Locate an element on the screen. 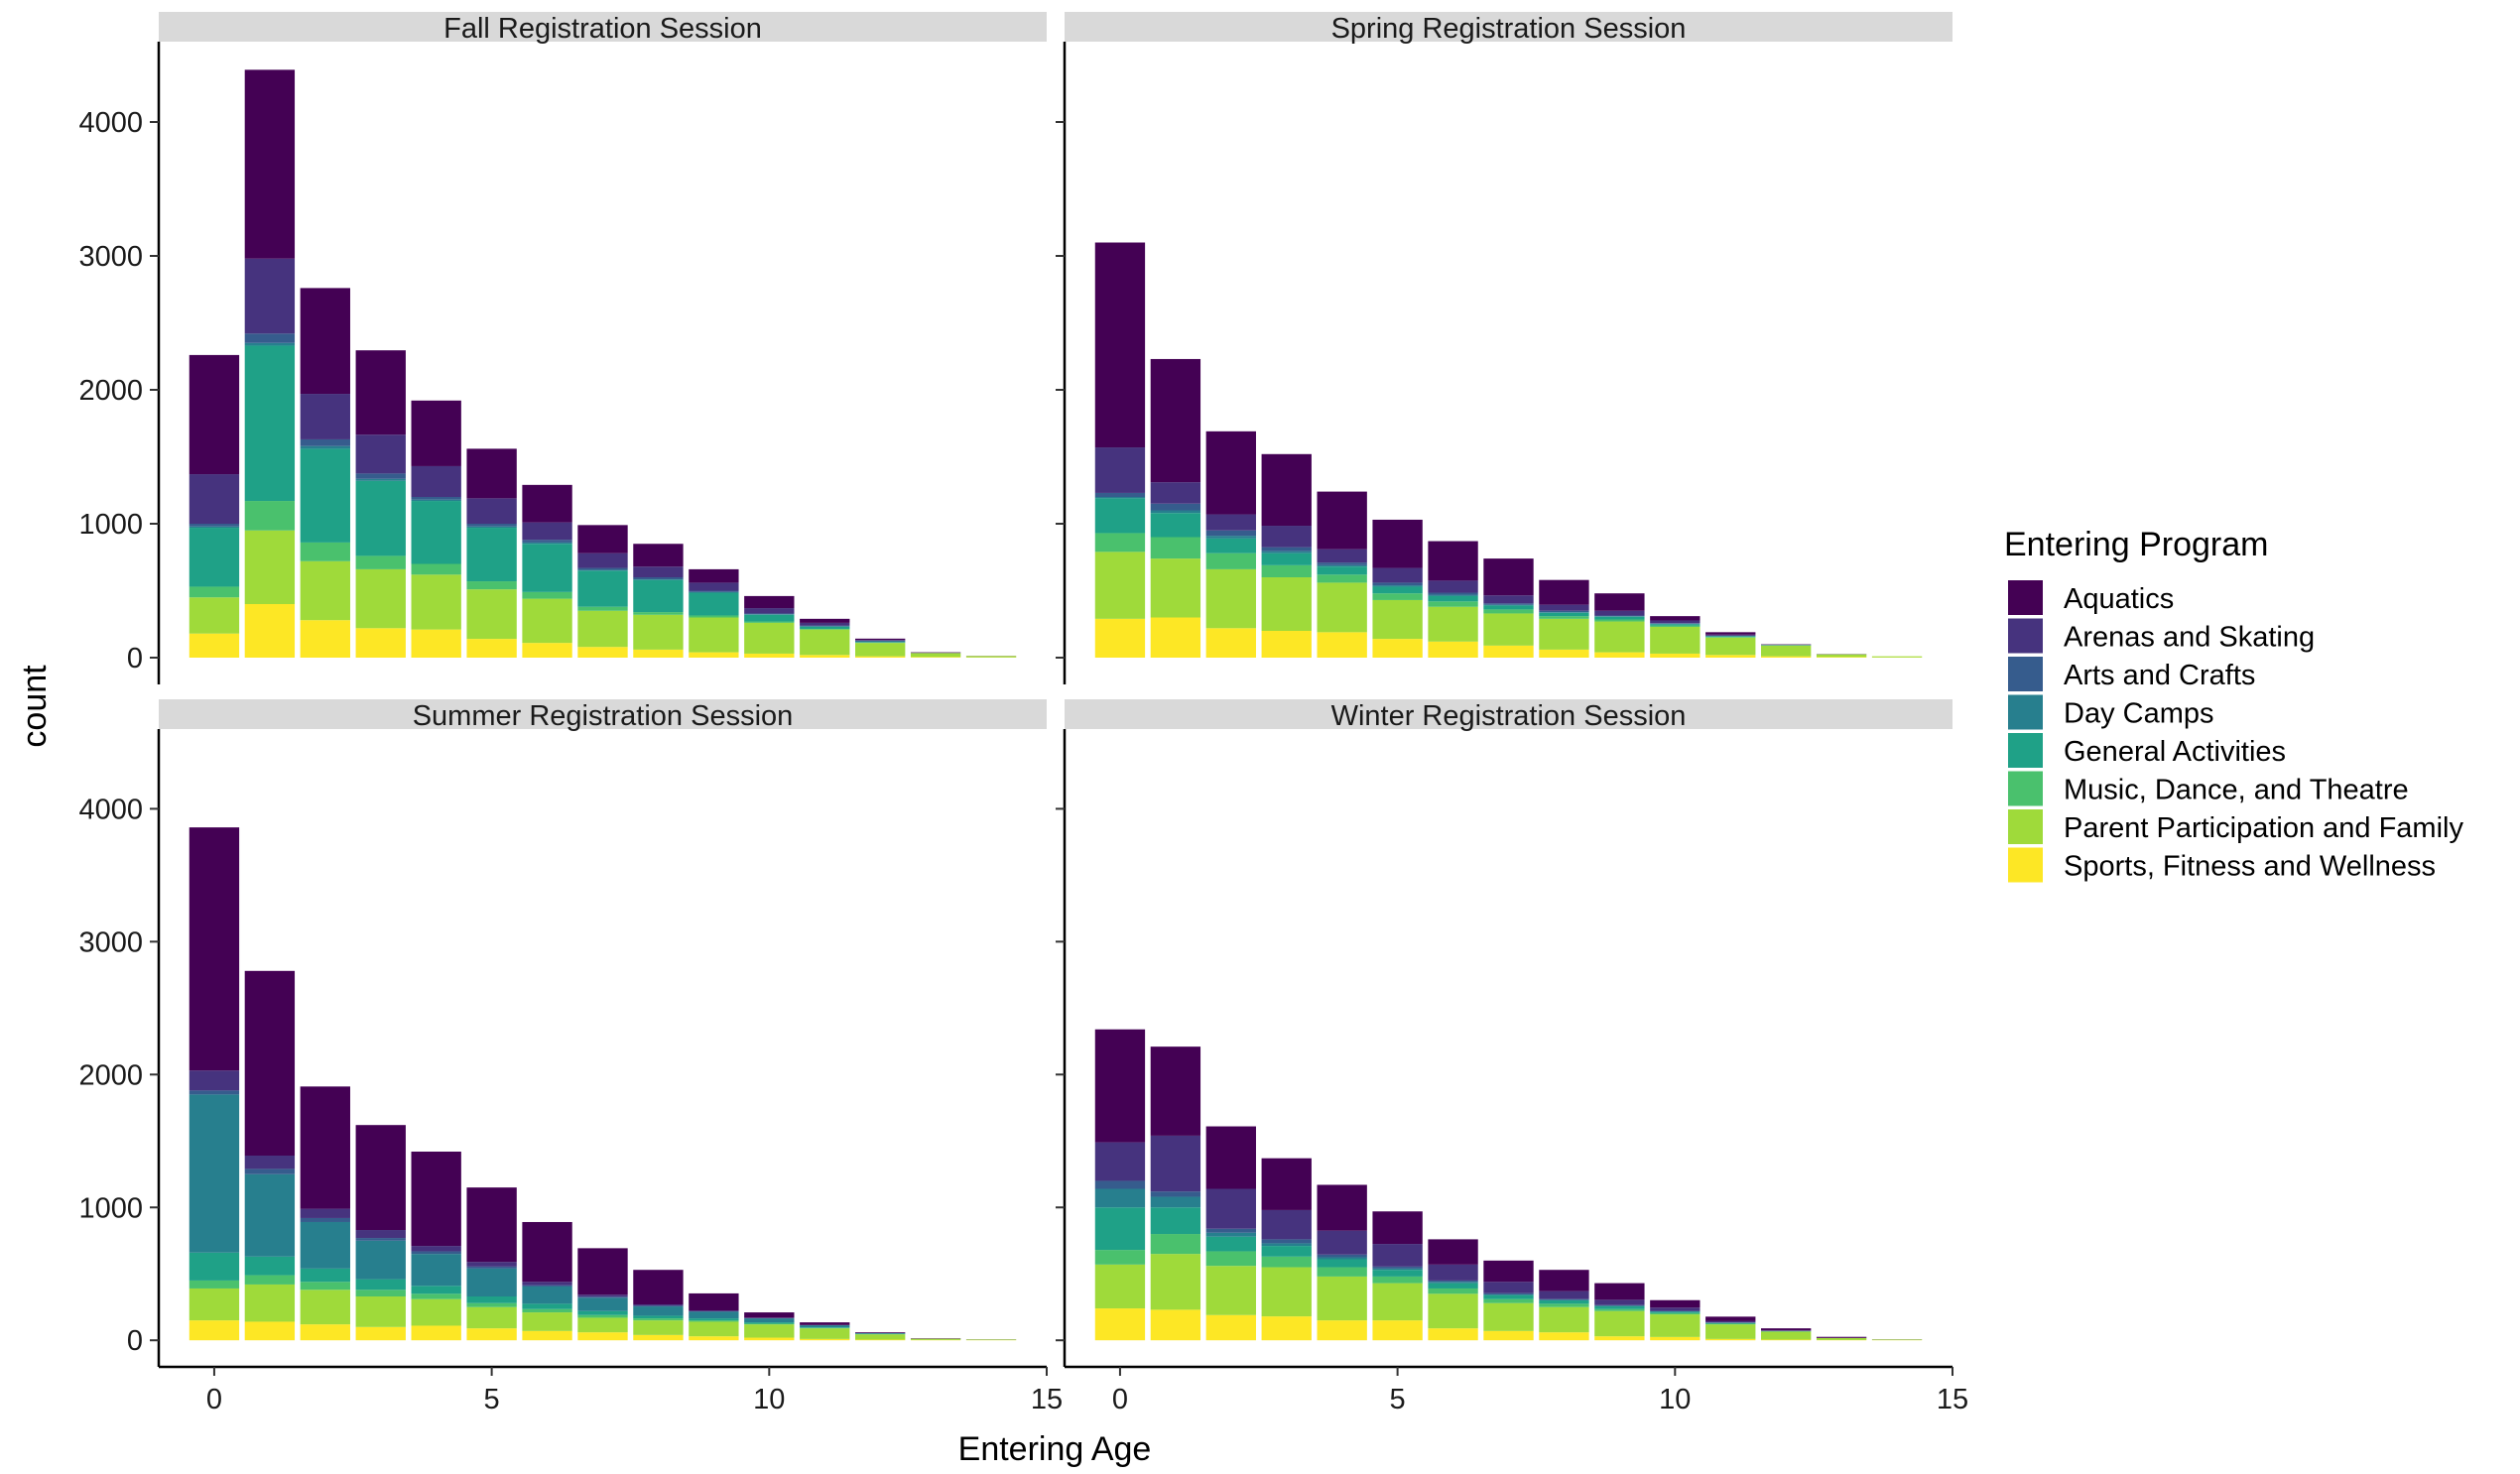  legend-title: Entering Program is located at coordinates (2136, 544).